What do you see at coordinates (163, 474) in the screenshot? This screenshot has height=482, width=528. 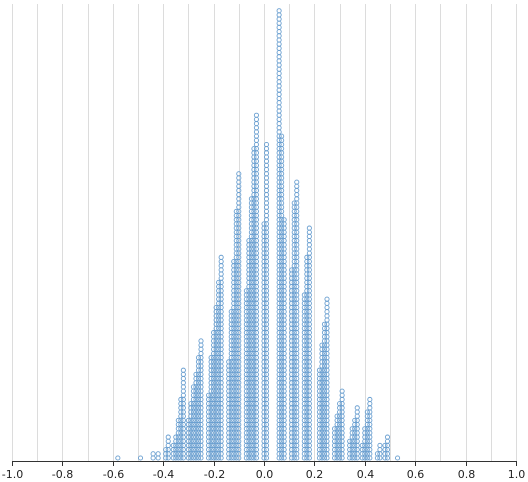 I see `x-tick-label: -0.4` at bounding box center [163, 474].